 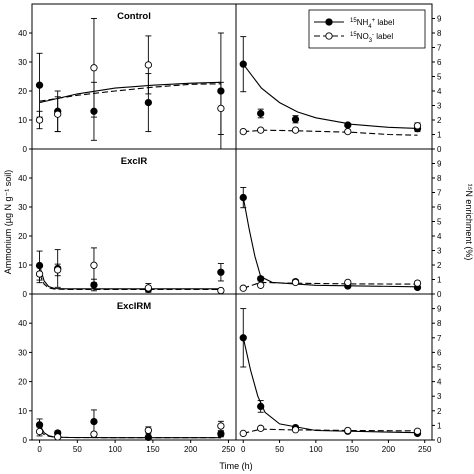 I want to click on panel-excir-left, so click(x=130, y=271).